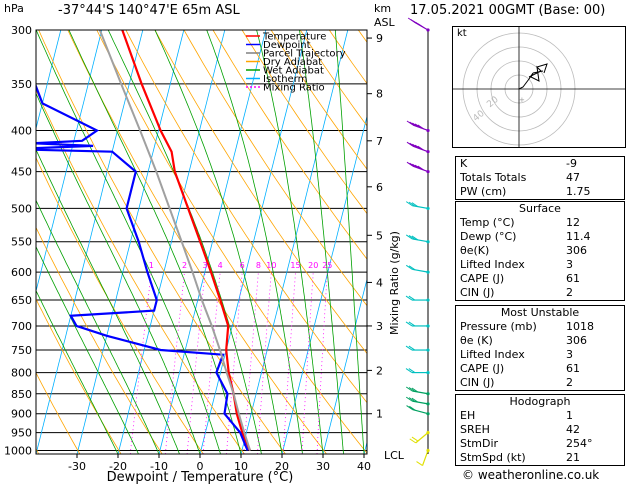 The height and width of the screenshot is (486, 629). I want to click on index-label: Totals Totals, so click(493, 177).